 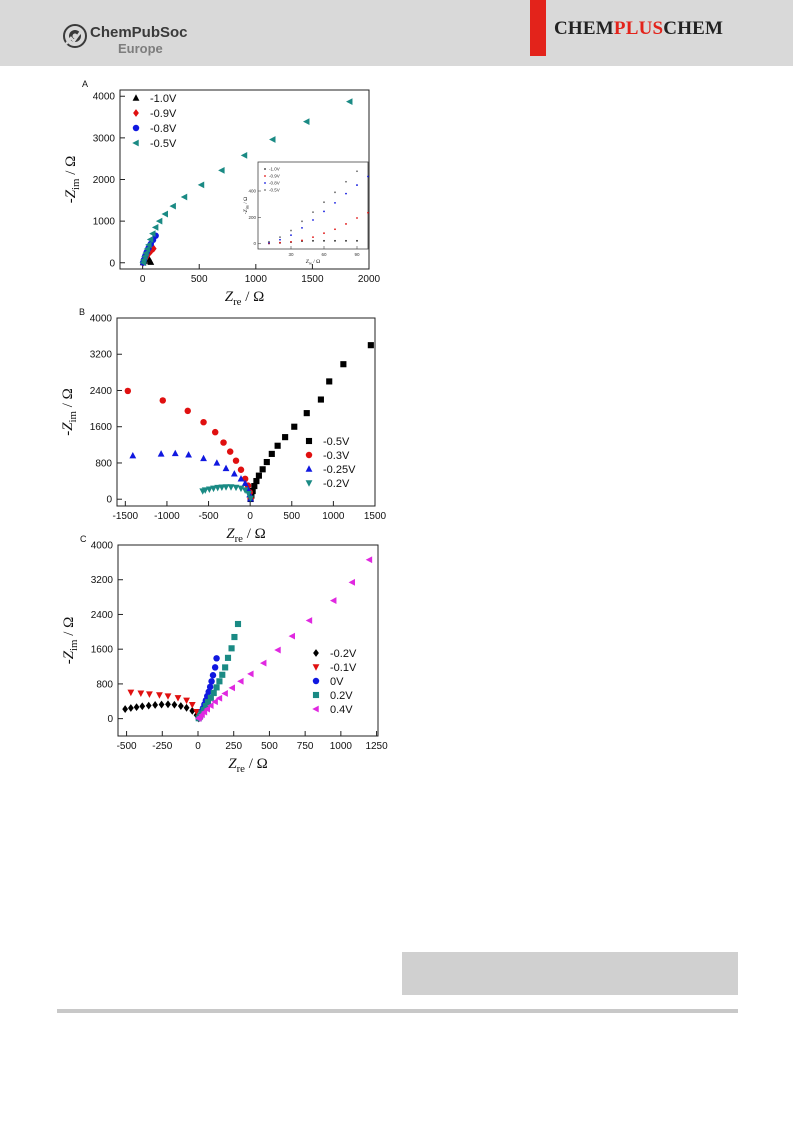 I want to click on x-axis-title-sub: re, so click(x=239, y=539).